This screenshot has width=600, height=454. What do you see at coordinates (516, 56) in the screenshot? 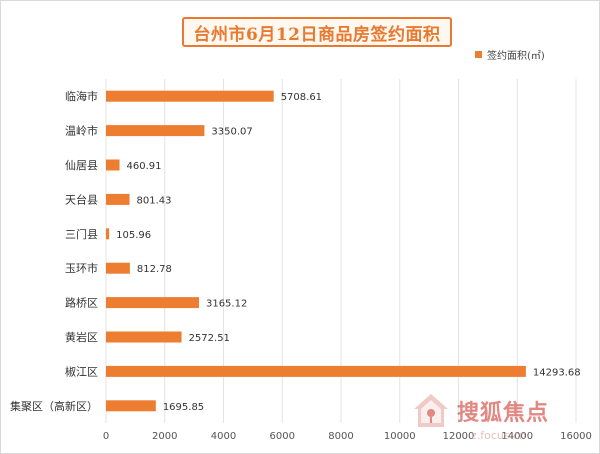
I see `legend-label: 签约面积(㎡)` at bounding box center [516, 56].